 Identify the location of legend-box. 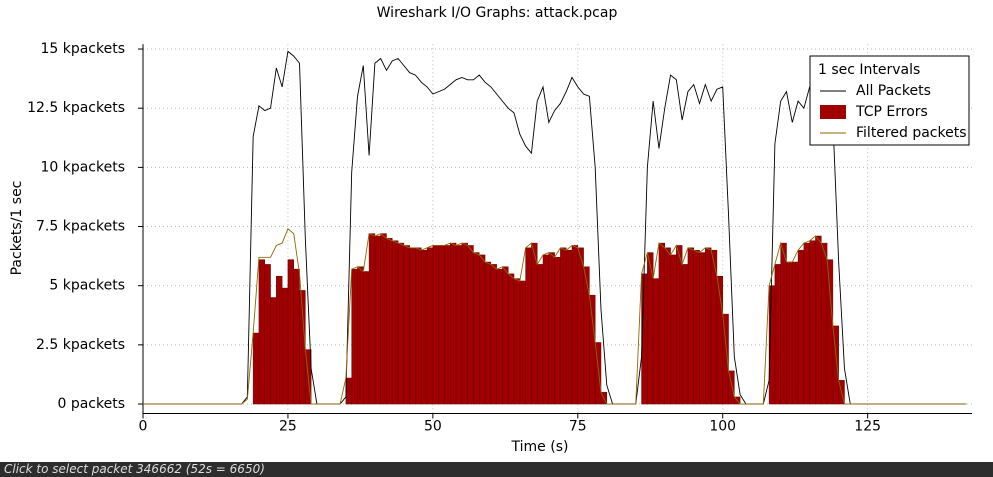
(889, 100).